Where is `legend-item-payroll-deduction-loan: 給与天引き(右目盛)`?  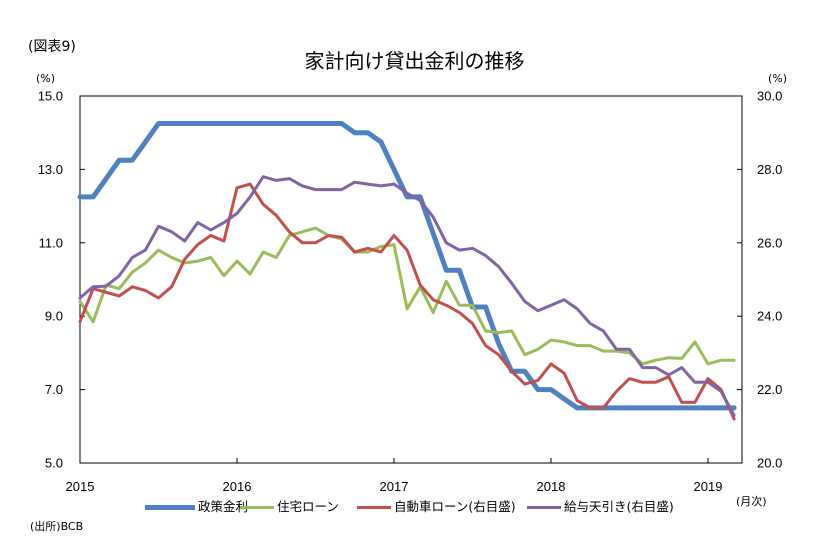 legend-item-payroll-deduction-loan: 給与天引き(右目盛) is located at coordinates (600, 507).